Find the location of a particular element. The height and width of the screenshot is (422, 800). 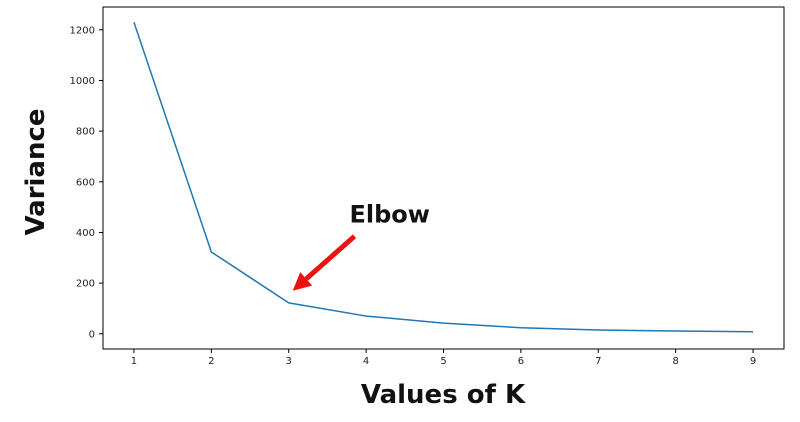

x-tick-label: 6 is located at coordinates (521, 361).